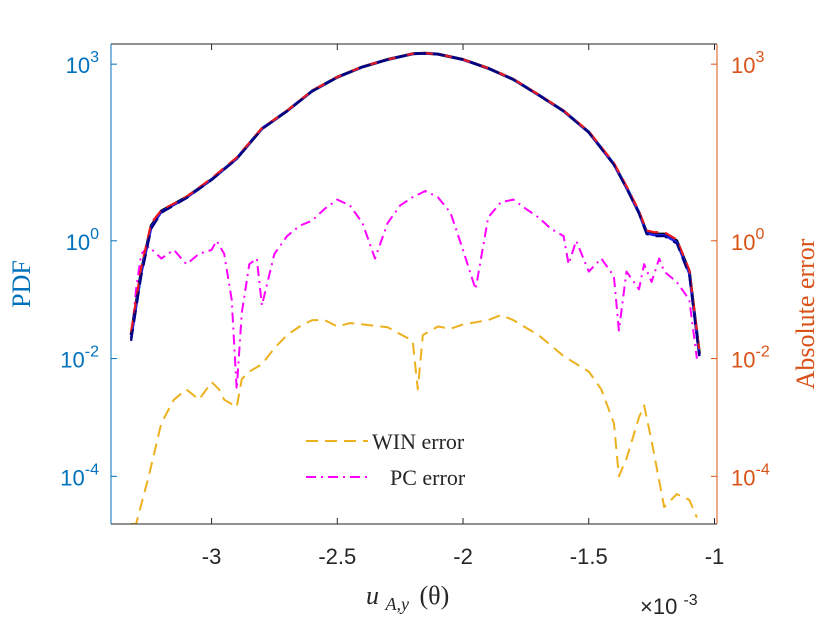 Image resolution: width=830 pixels, height=623 pixels. What do you see at coordinates (82, 240) in the screenshot?
I see `y-left-tick-label: 10⁰` at bounding box center [82, 240].